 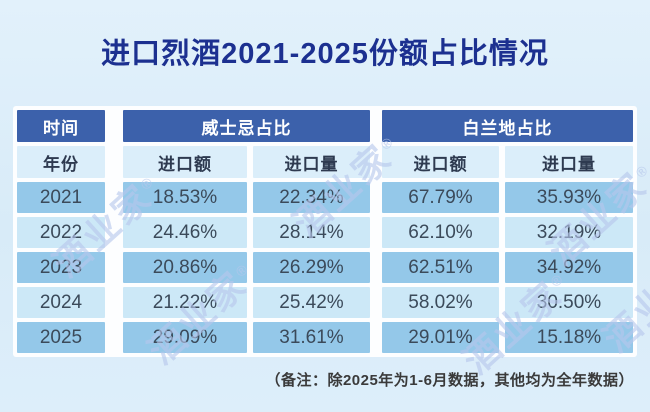 What do you see at coordinates (185, 337) in the screenshot?
I see `value-cell: 29.09%` at bounding box center [185, 337].